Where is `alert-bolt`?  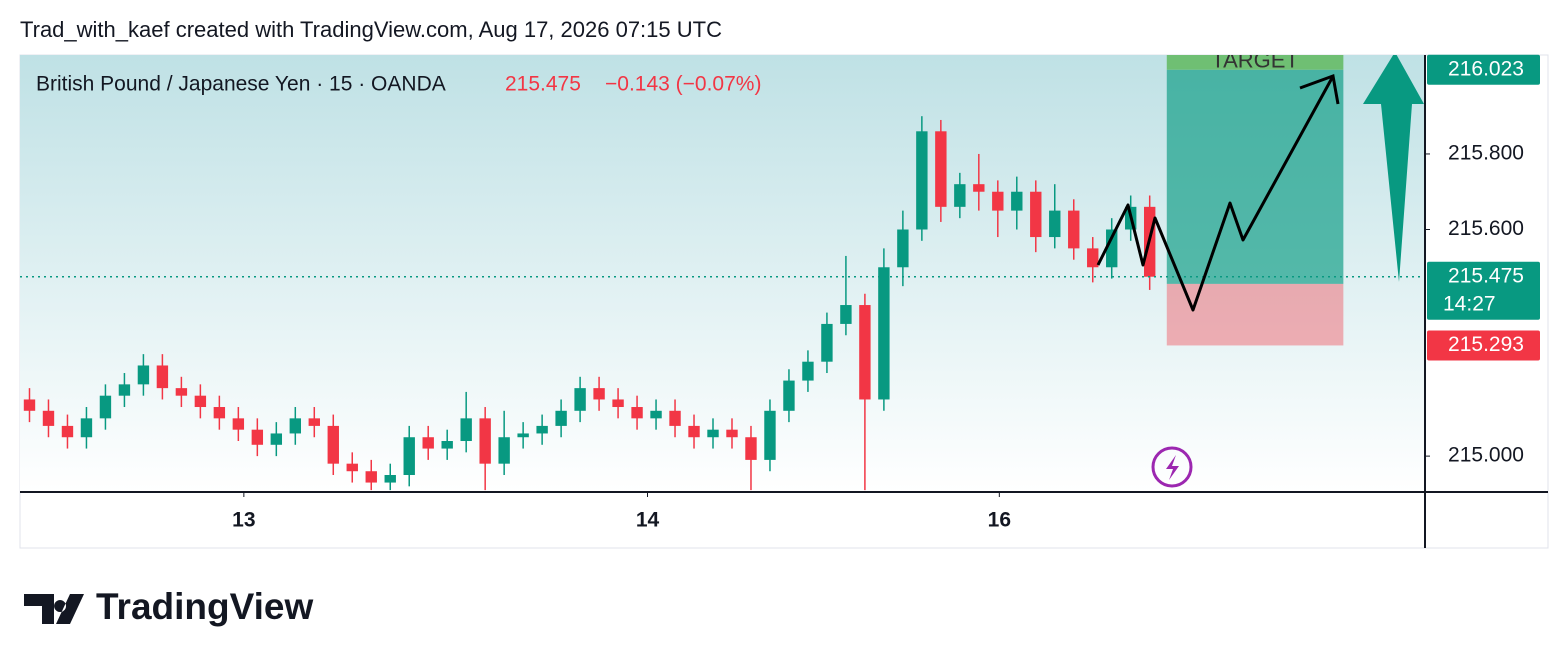 alert-bolt is located at coordinates (1172, 467).